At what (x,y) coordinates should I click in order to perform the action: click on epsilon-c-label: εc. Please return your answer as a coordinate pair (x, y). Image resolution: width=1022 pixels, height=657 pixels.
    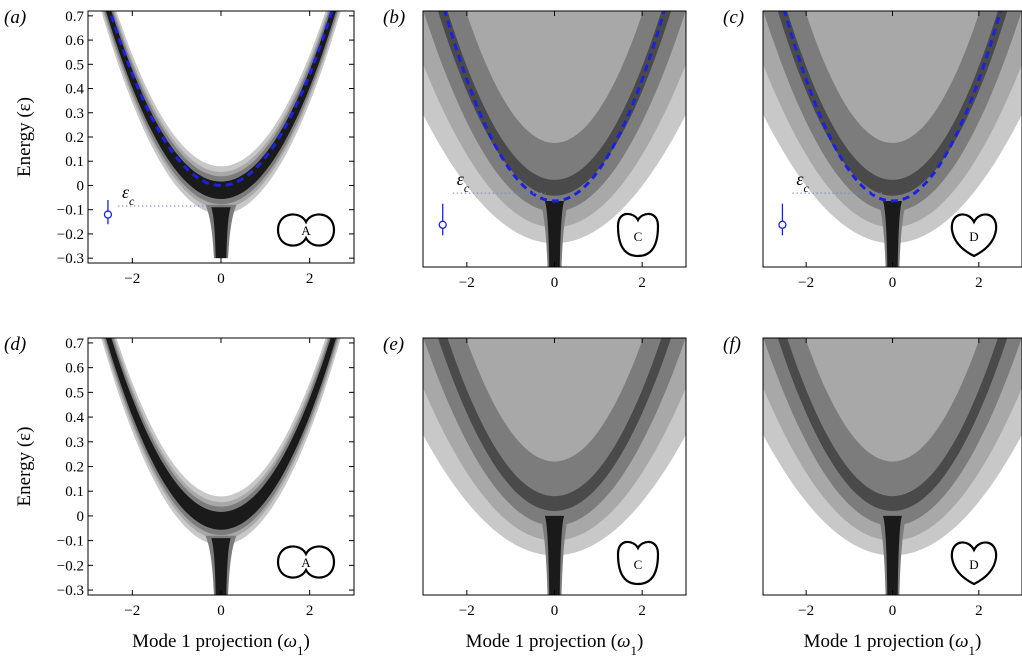
    Looking at the image, I should click on (128, 195).